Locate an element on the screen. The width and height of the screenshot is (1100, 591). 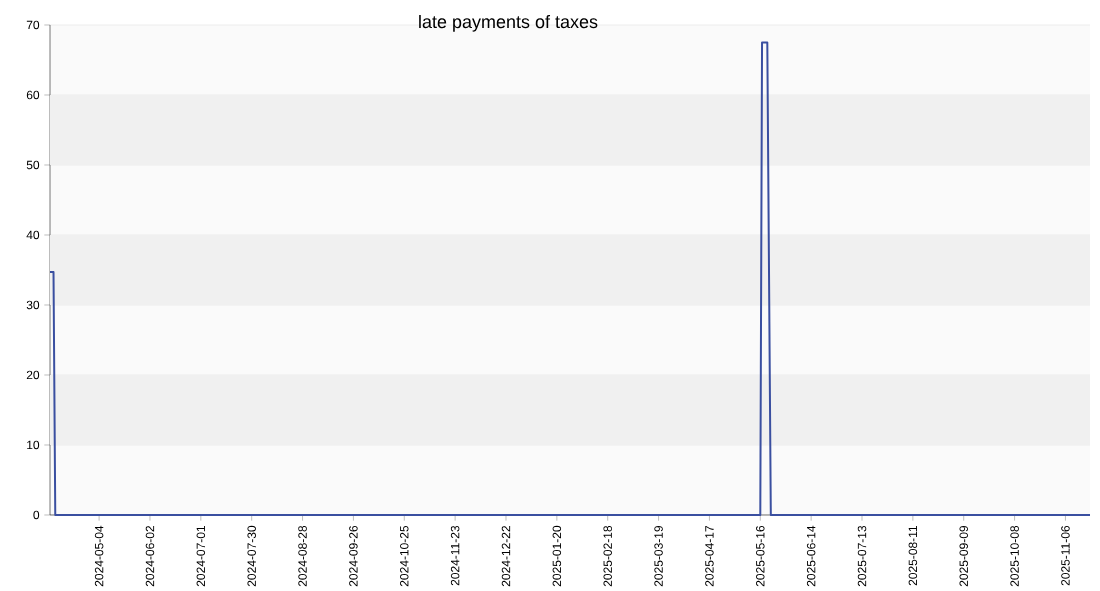
x-tick-label: 2024-10-25 is located at coordinates (404, 556).